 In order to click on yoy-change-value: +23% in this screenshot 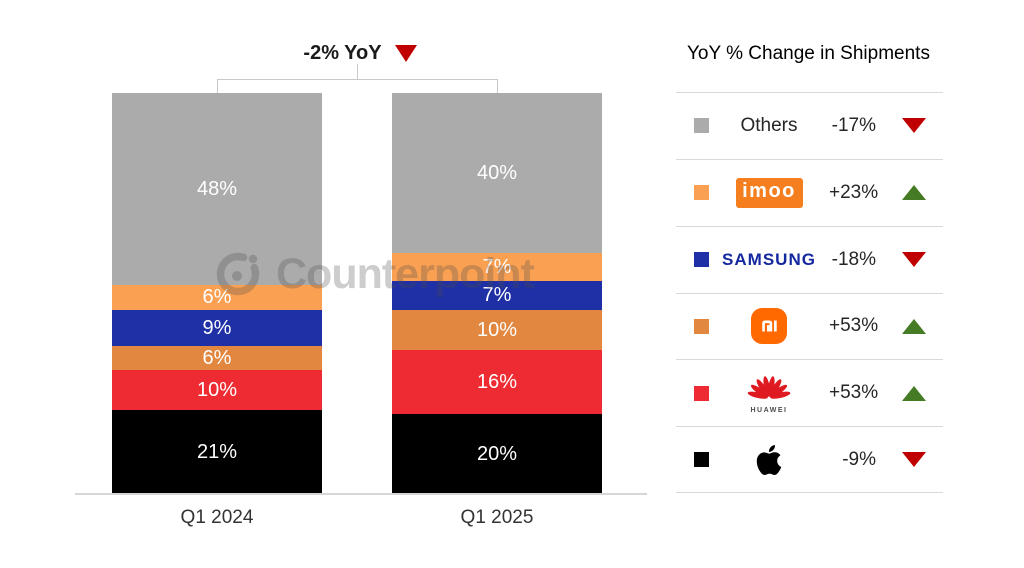, I will do `click(854, 192)`.